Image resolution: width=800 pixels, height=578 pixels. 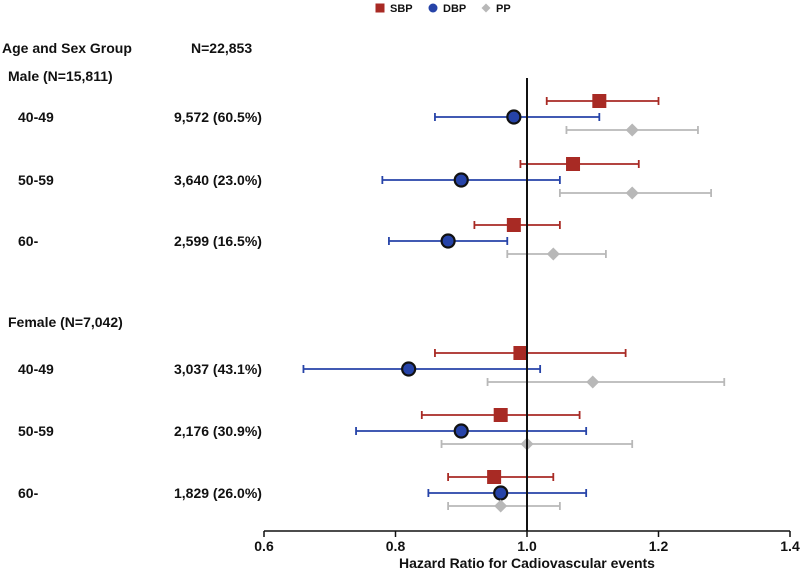 I want to click on row-n-label: 3,037 (43.1%), so click(x=218, y=369).